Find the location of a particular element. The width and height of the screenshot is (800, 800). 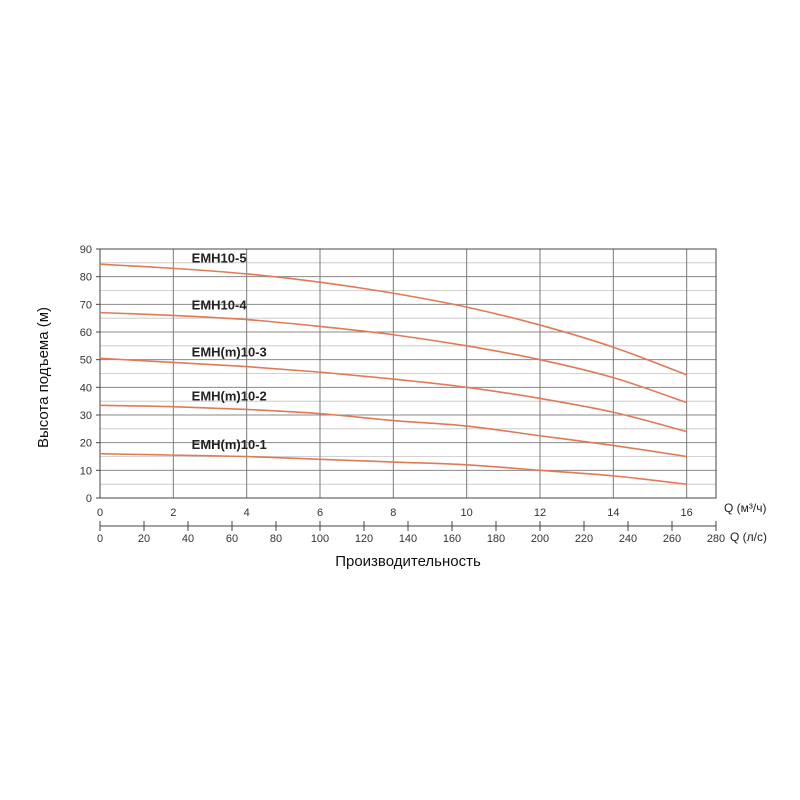

x2-tick-label: 140 is located at coordinates (408, 539).